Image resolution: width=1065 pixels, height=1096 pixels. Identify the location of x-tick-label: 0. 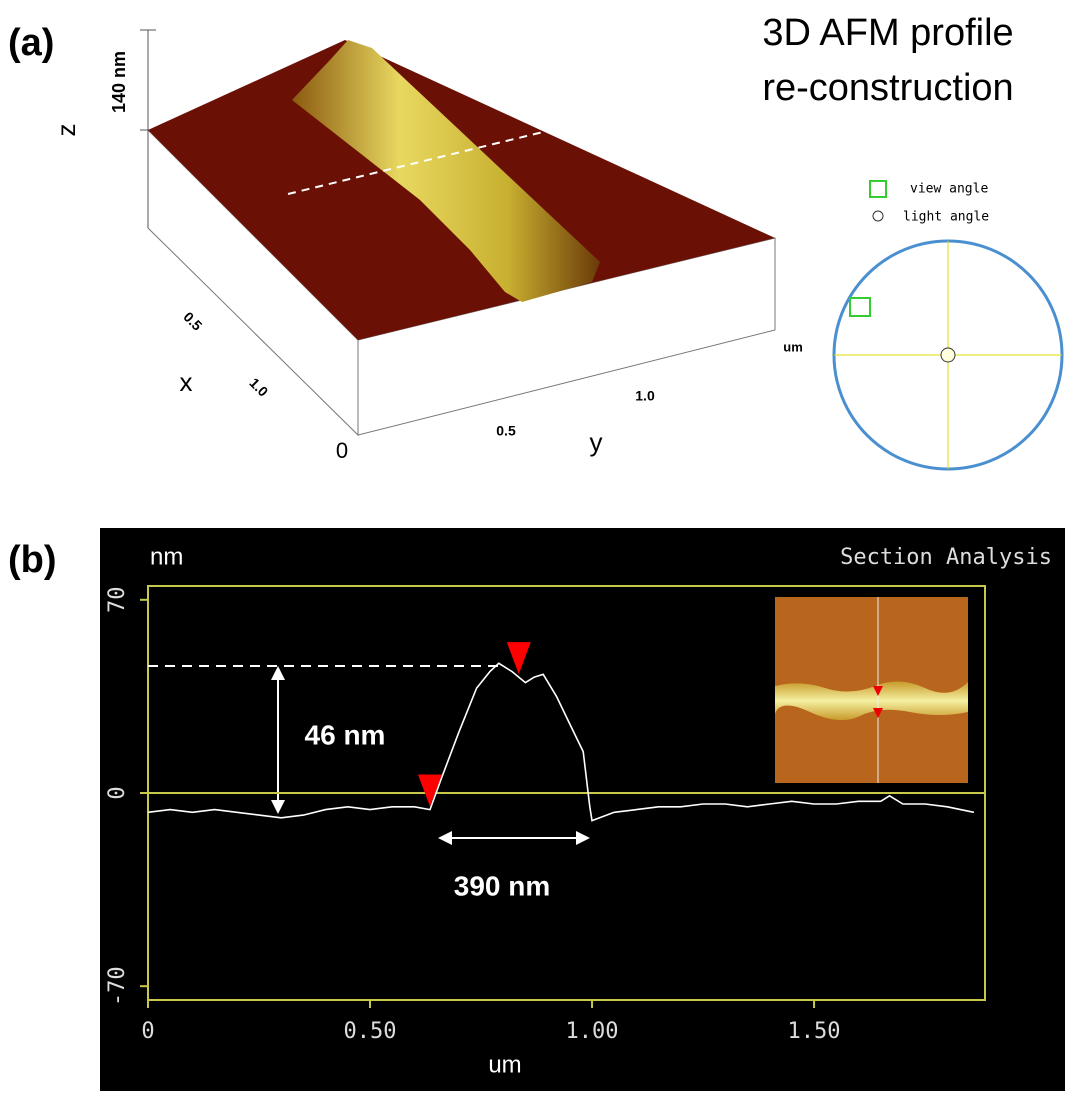
(147, 1031).